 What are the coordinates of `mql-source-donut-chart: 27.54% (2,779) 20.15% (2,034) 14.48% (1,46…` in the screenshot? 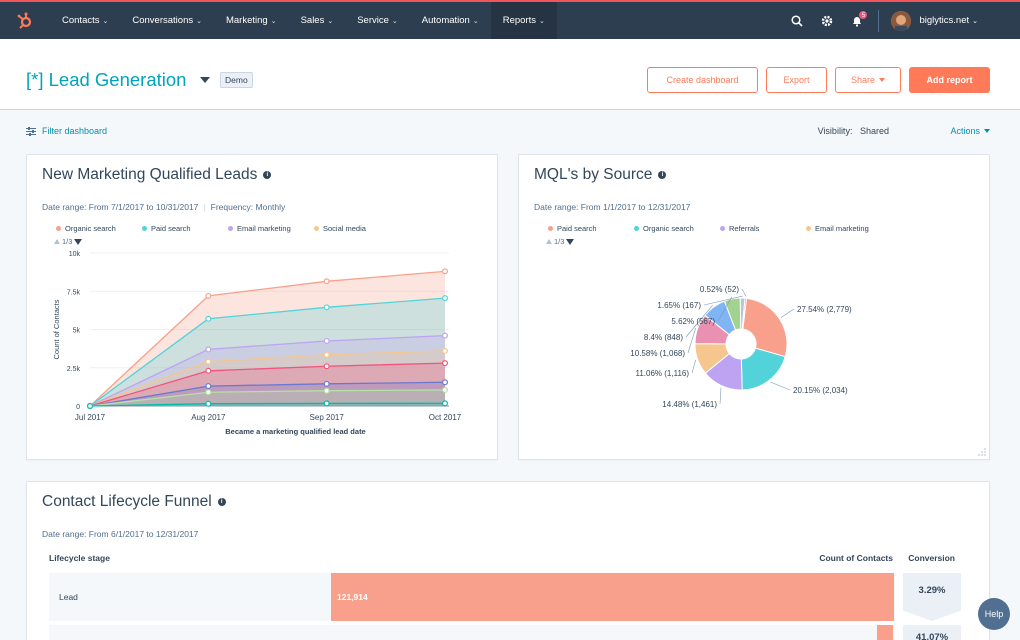 It's located at (741, 347).